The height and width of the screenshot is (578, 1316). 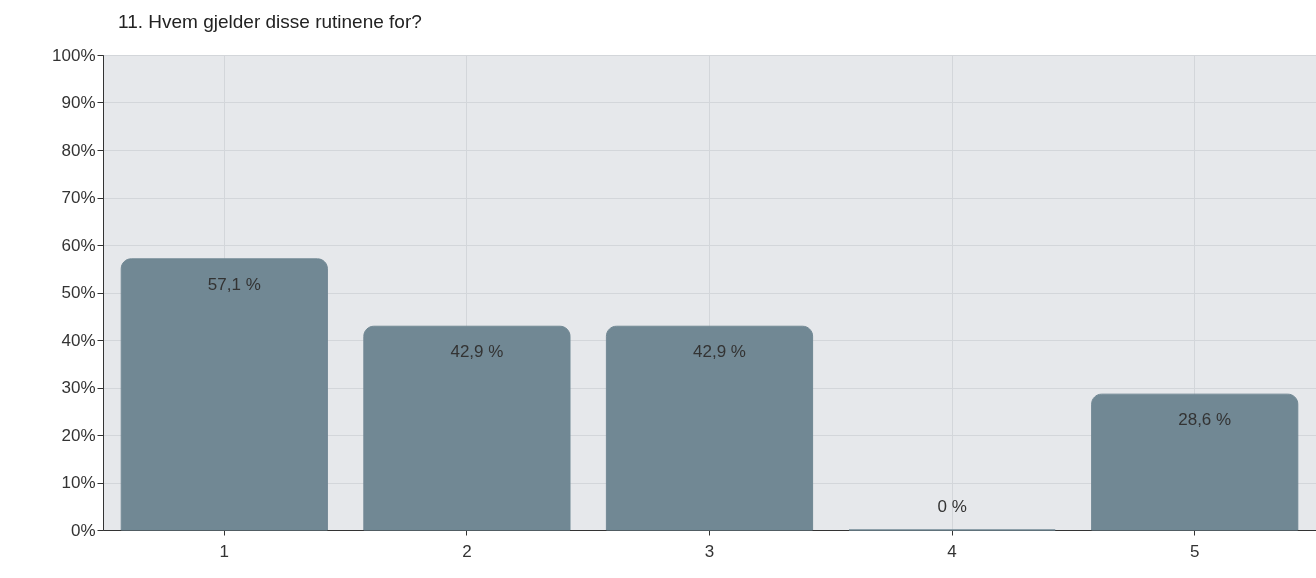 I want to click on y-tick-label: 40%, so click(x=78, y=340).